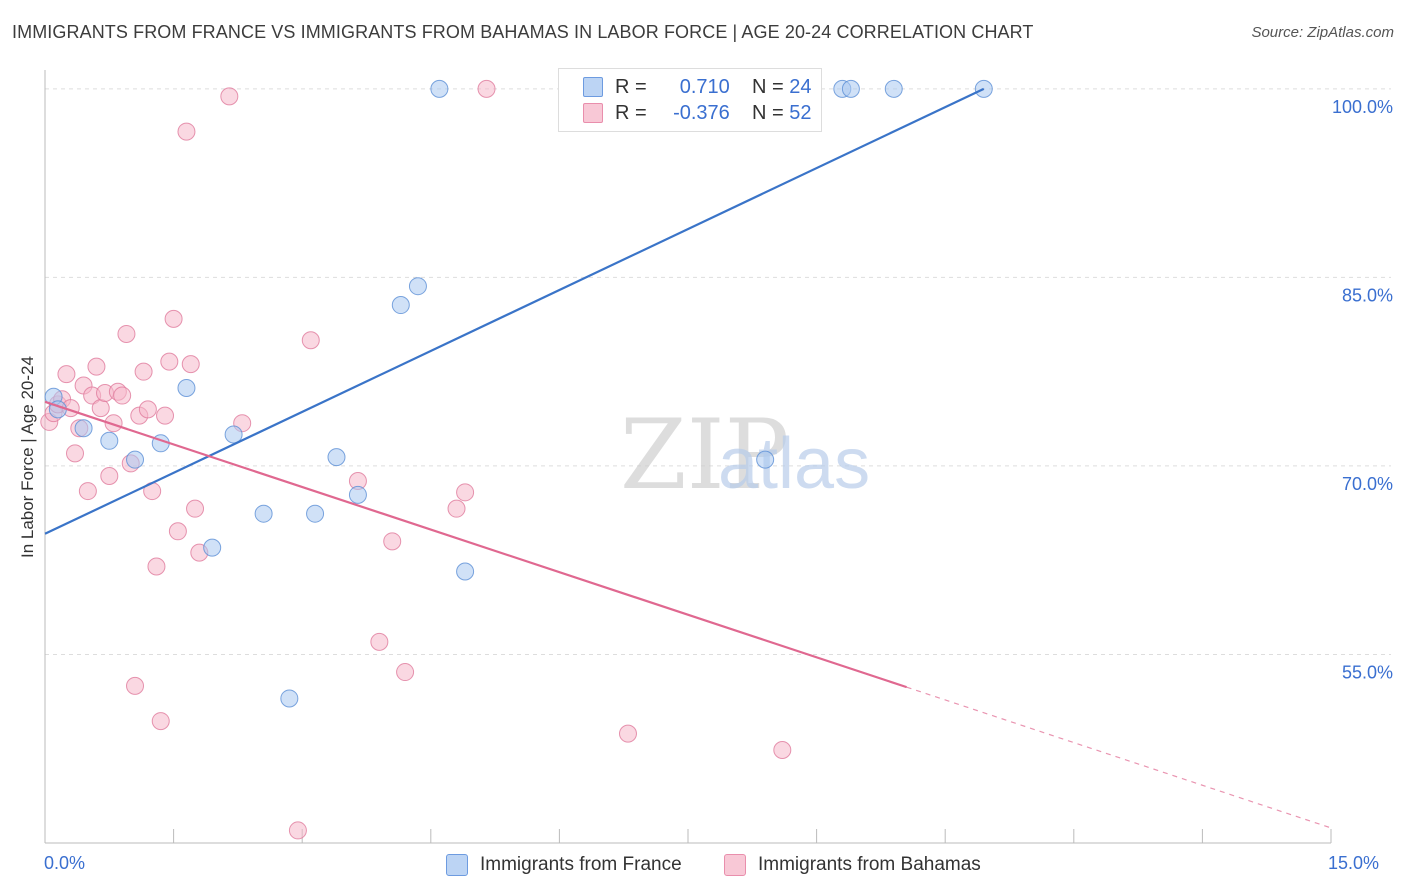 The height and width of the screenshot is (892, 1406). What do you see at coordinates (593, 87) in the screenshot?
I see `france-swatch` at bounding box center [593, 87].